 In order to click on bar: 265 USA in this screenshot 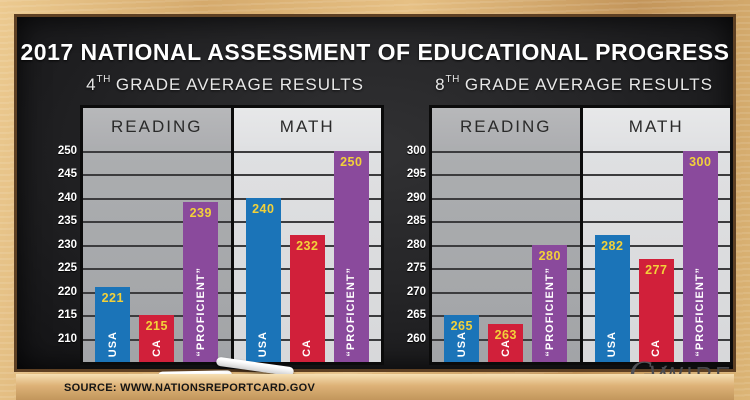, I will do `click(462, 338)`.